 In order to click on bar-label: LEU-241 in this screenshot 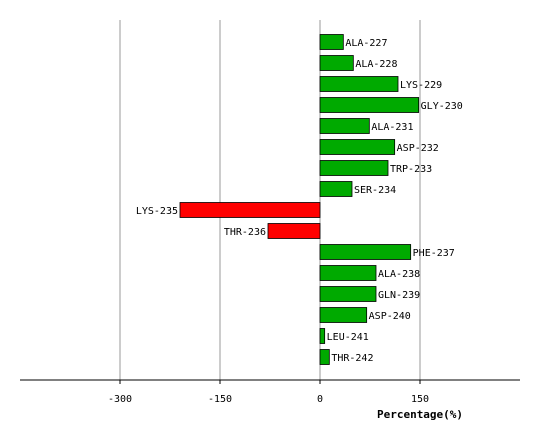, I will do `click(348, 337)`.